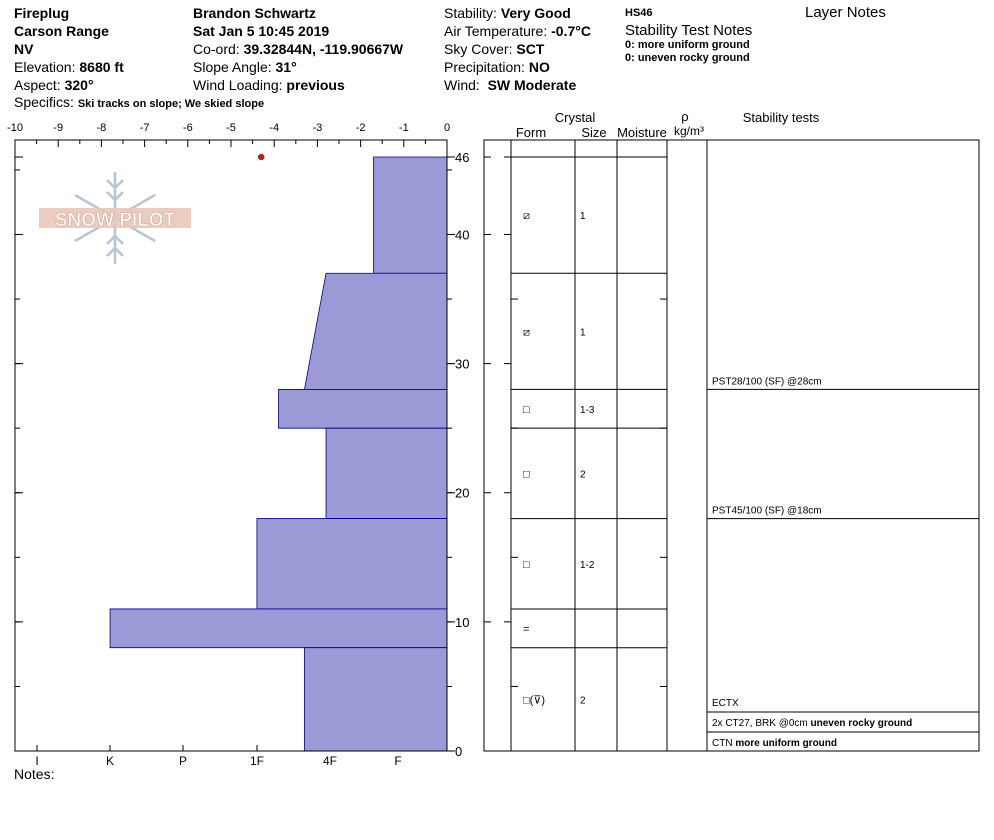 This screenshot has width=994, height=840. Describe the element at coordinates (101, 67) in the screenshot. I see `elevation-value: 8680 ft` at that location.